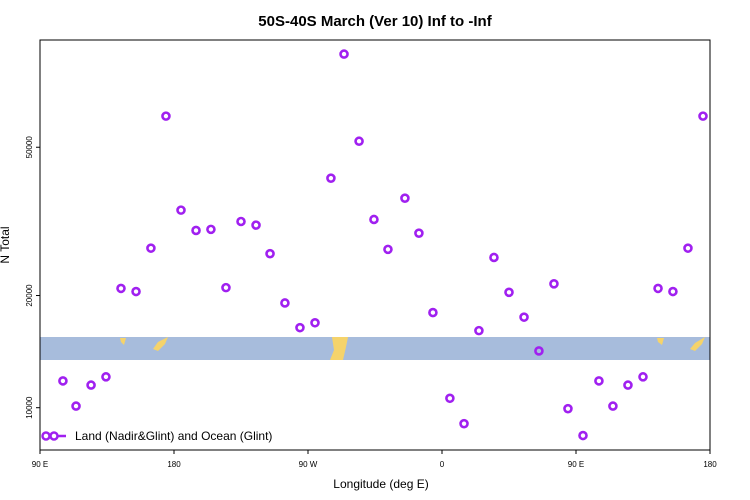  What do you see at coordinates (29, 407) in the screenshot?
I see `y-tick-label: 10000` at bounding box center [29, 407].